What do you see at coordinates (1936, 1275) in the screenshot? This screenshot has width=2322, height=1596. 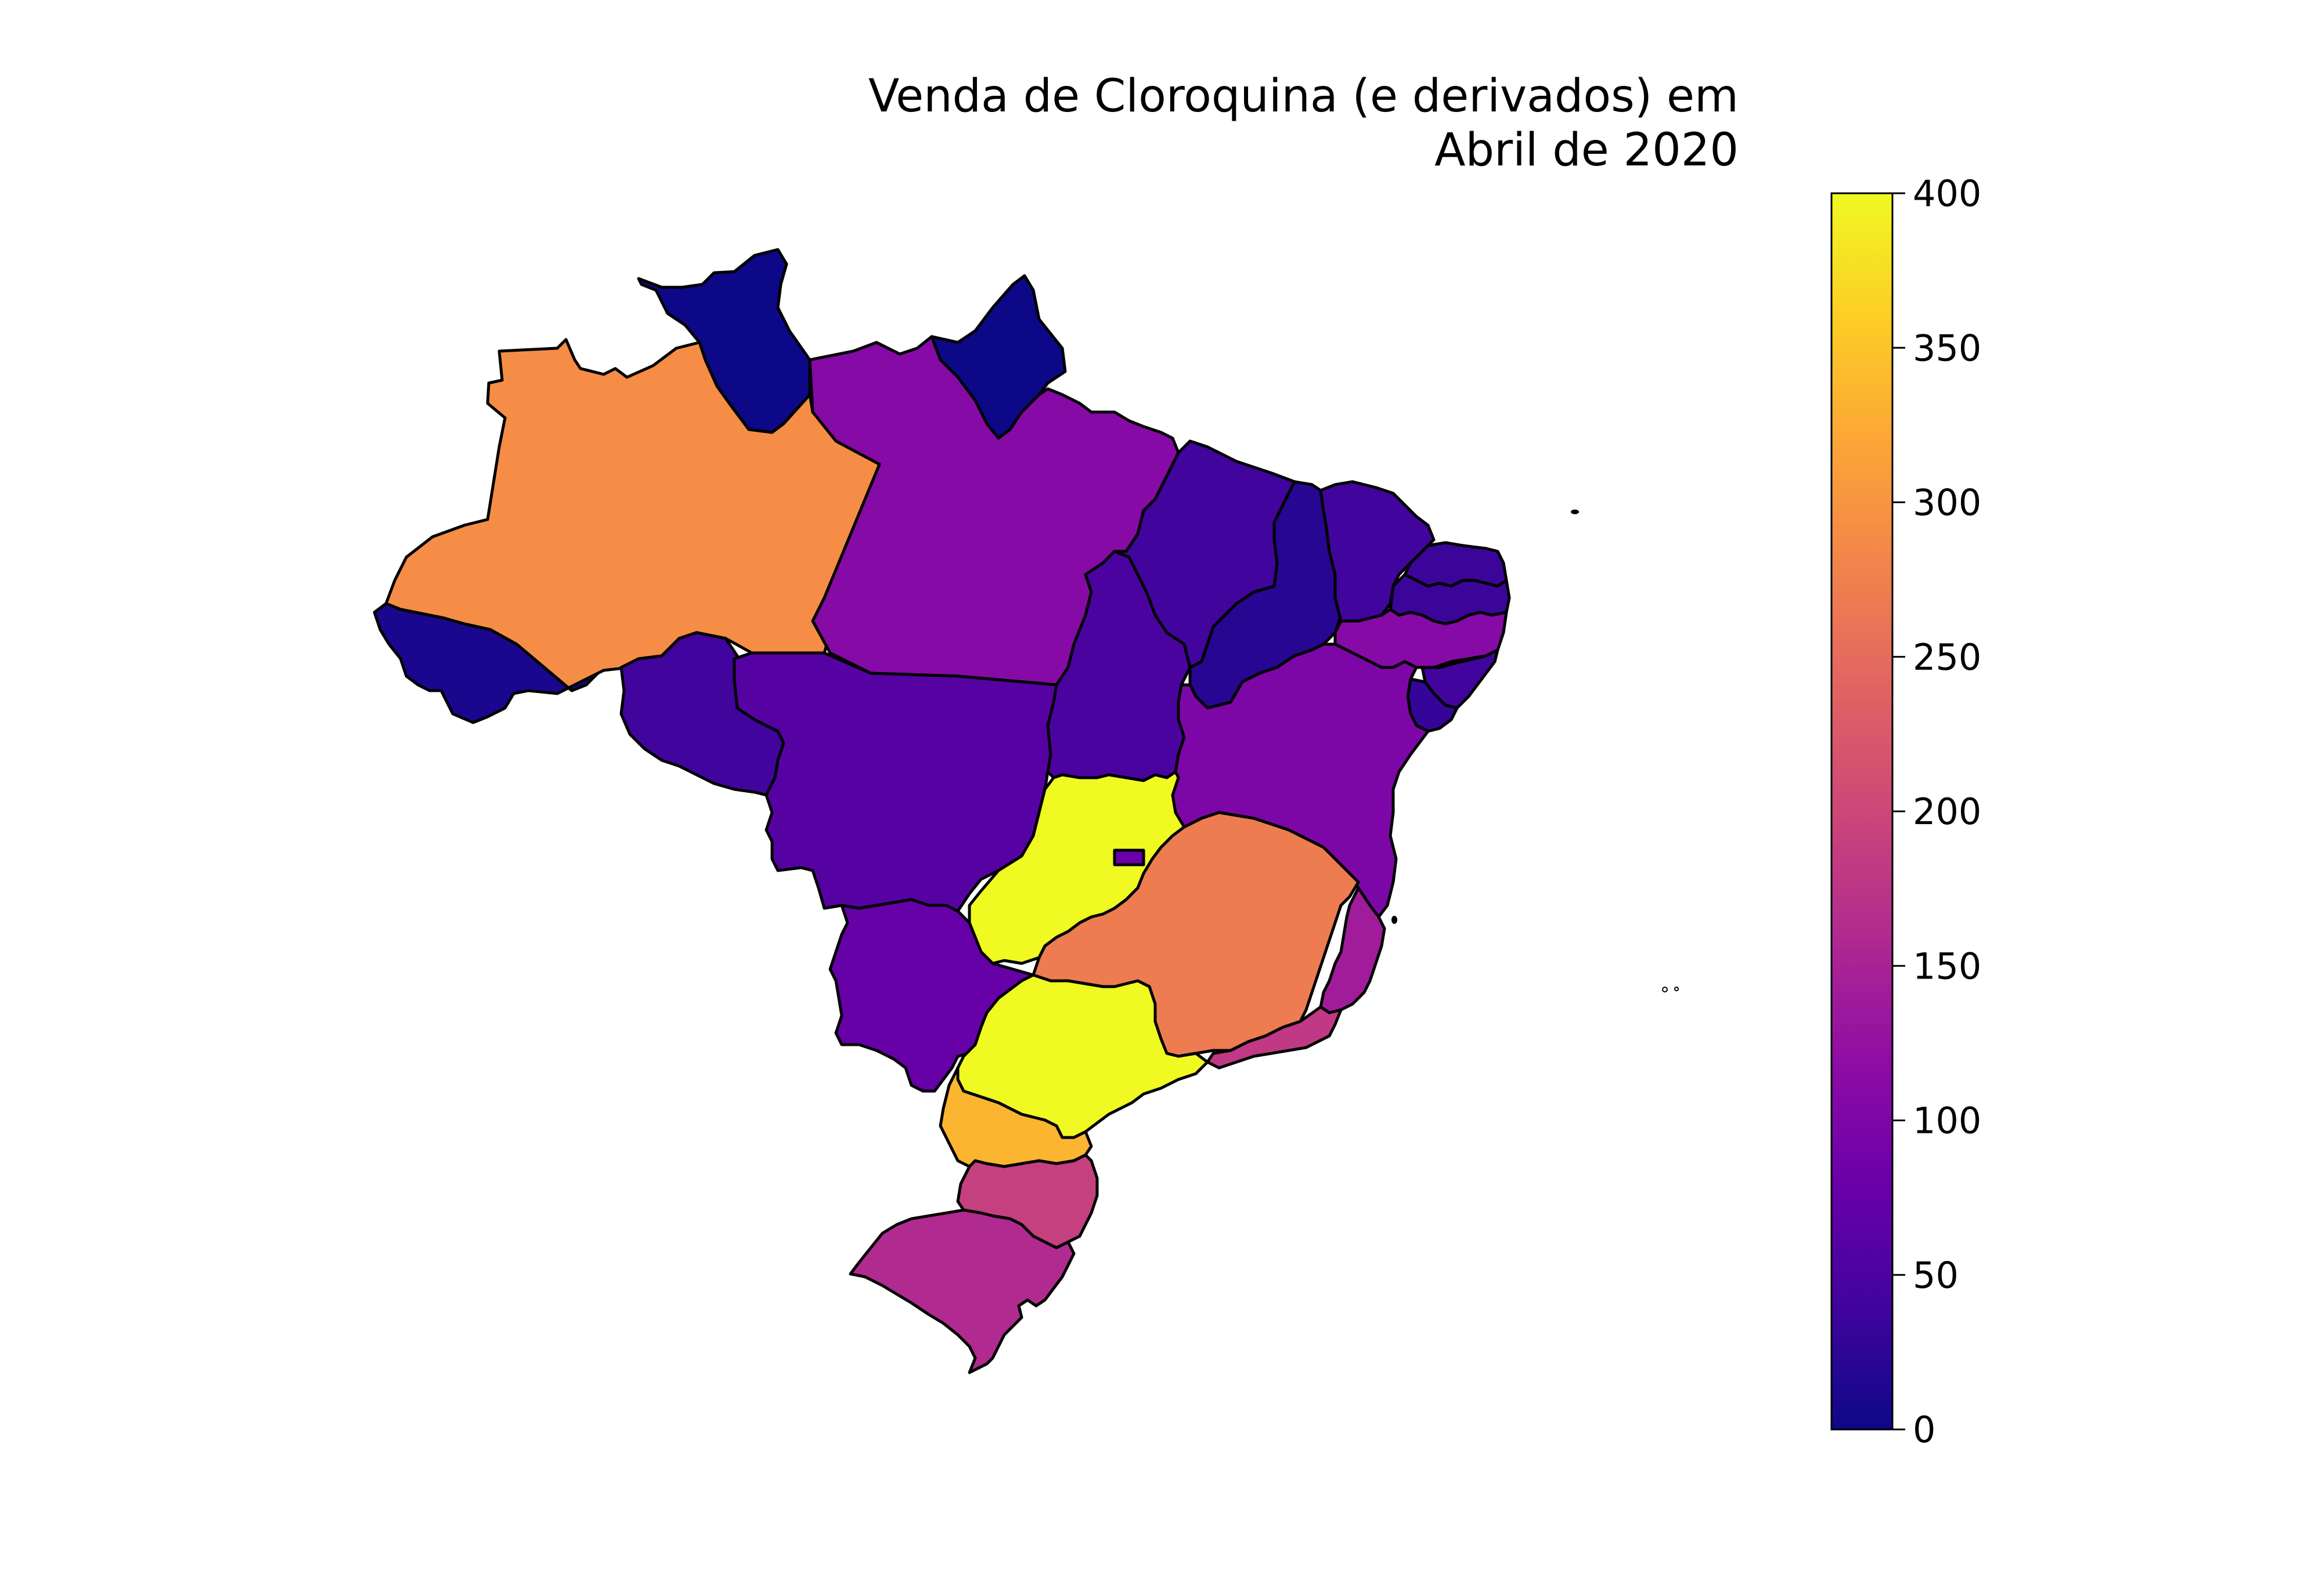 I see `colorbar-tick-label: 50` at bounding box center [1936, 1275].